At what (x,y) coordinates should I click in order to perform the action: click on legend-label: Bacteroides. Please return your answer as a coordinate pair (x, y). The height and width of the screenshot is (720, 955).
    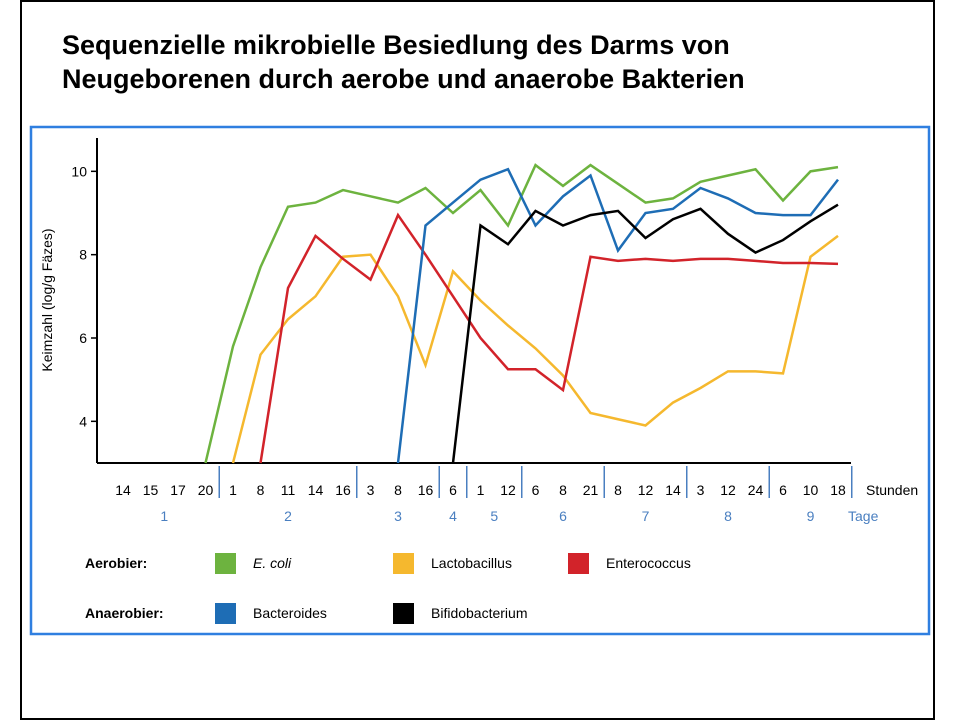
    Looking at the image, I should click on (290, 613).